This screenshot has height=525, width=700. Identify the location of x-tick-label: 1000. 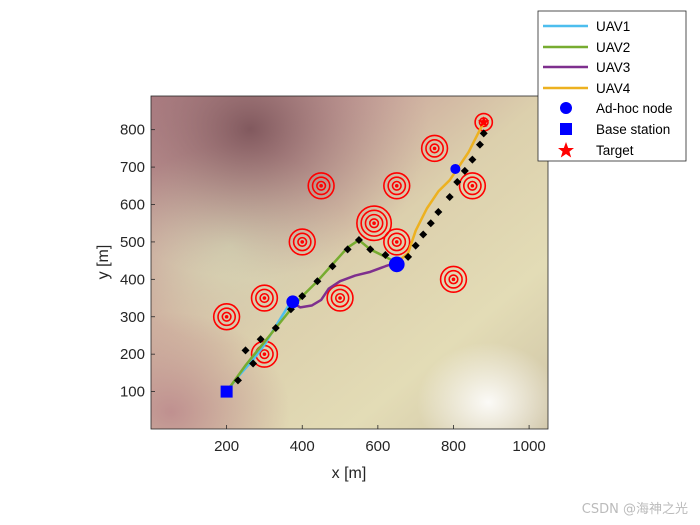
(528, 446).